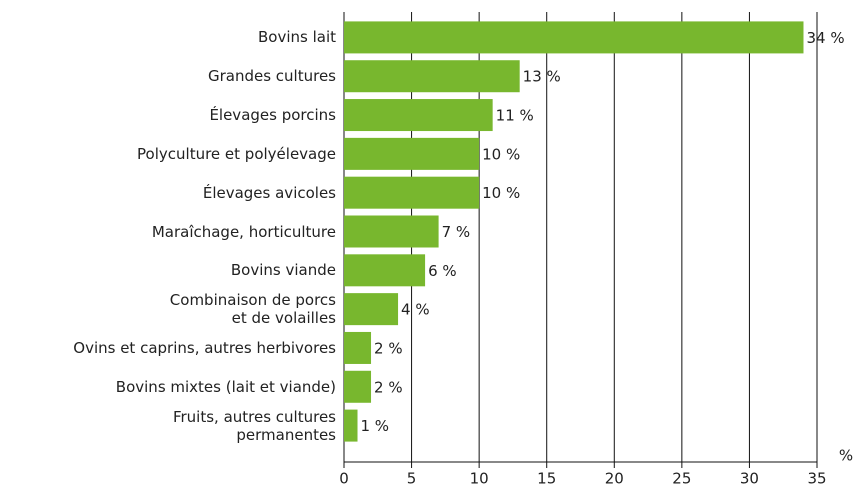 This screenshot has width=868, height=493. What do you see at coordinates (269, 192) in the screenshot?
I see `y-tick-label: Élevages avicoles` at bounding box center [269, 192].